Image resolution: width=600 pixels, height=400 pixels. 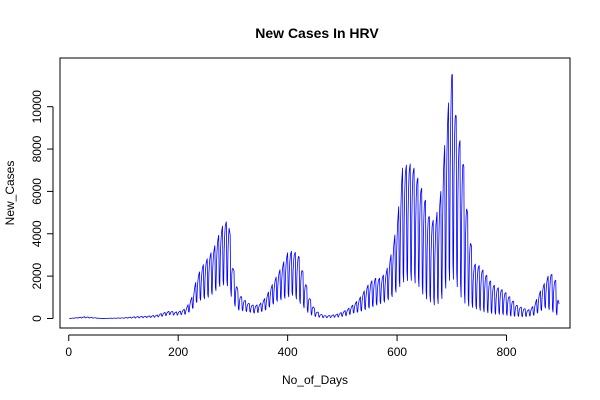 What do you see at coordinates (315, 380) in the screenshot?
I see `x-axis-label: No_of_Days` at bounding box center [315, 380].